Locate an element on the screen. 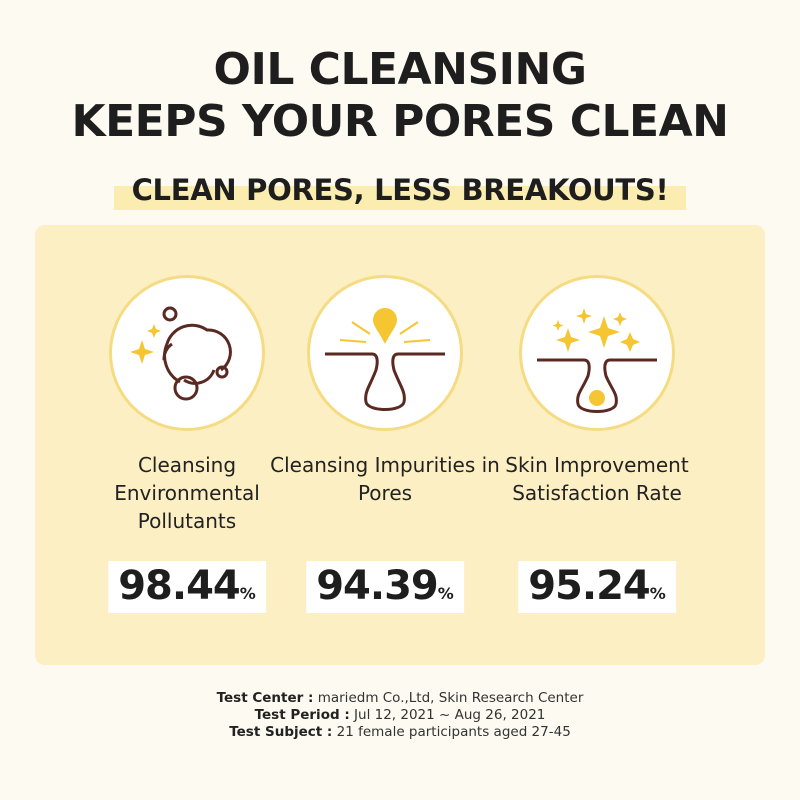 The width and height of the screenshot is (800, 800). test-center-value: mariedm Co.,Ltd, Skin Research Center is located at coordinates (448, 698).